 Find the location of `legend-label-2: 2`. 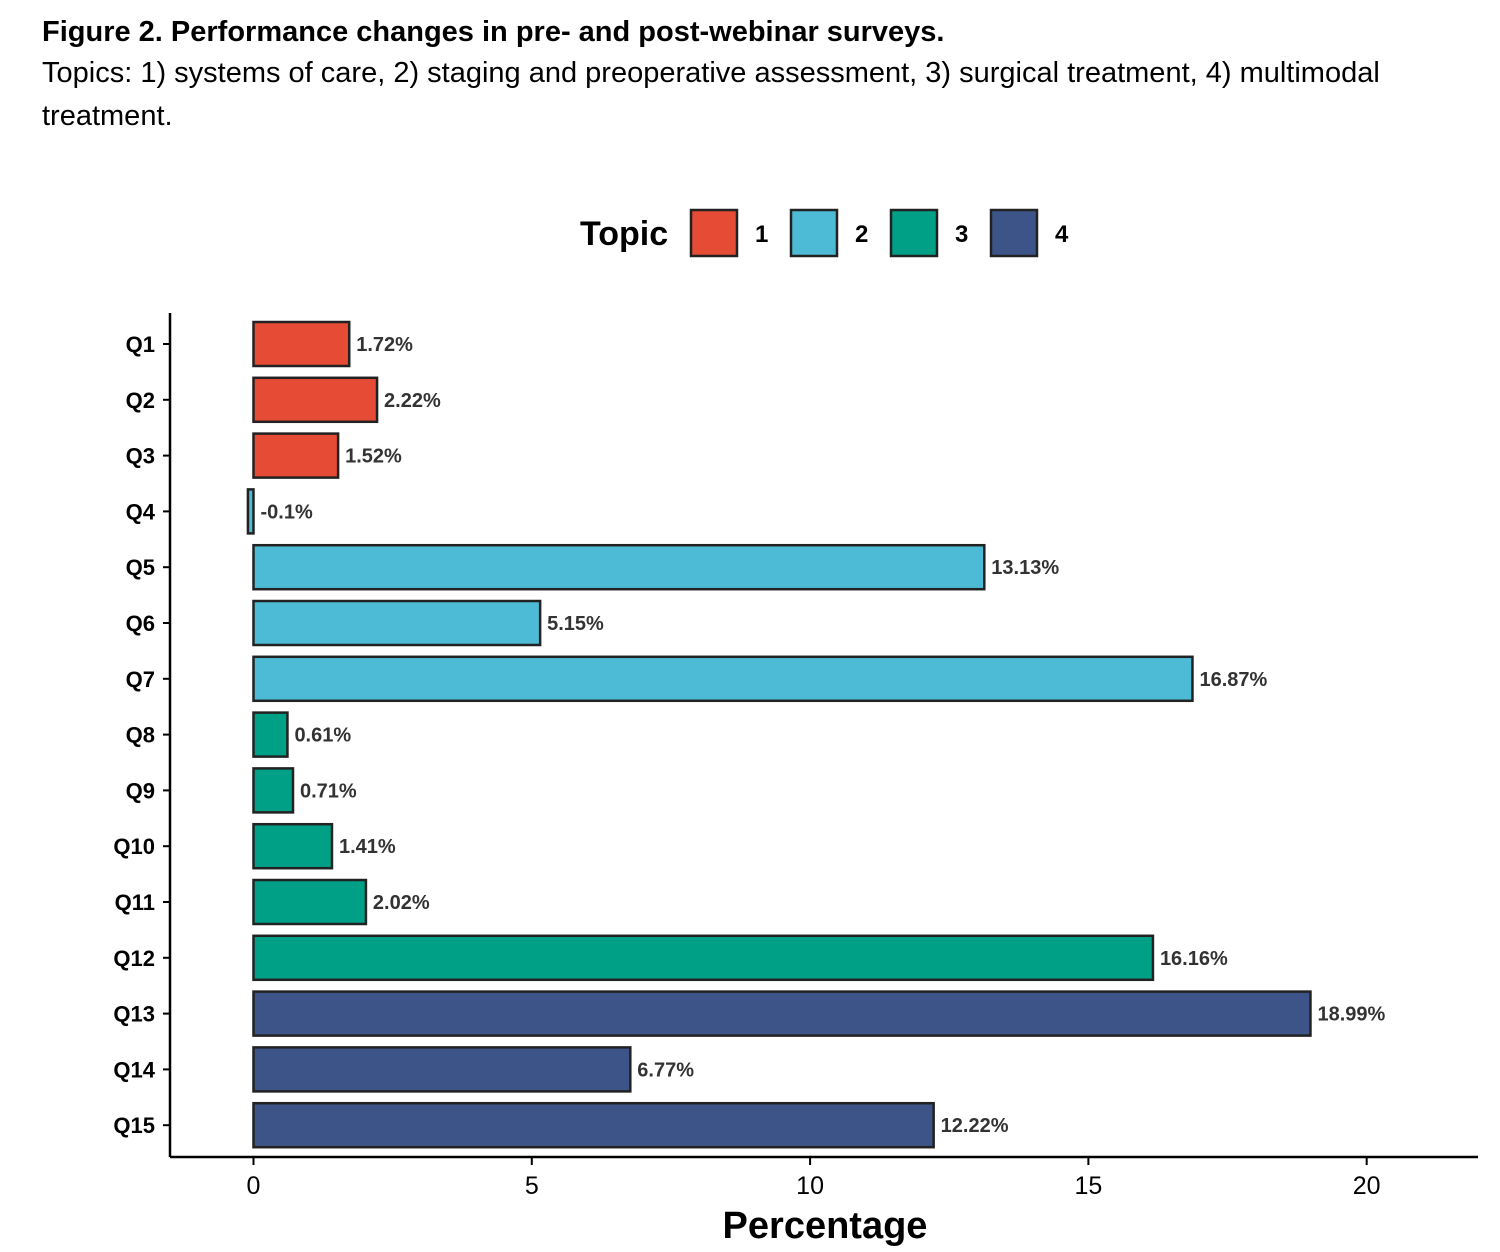

legend-label-2: 2 is located at coordinates (861, 234).